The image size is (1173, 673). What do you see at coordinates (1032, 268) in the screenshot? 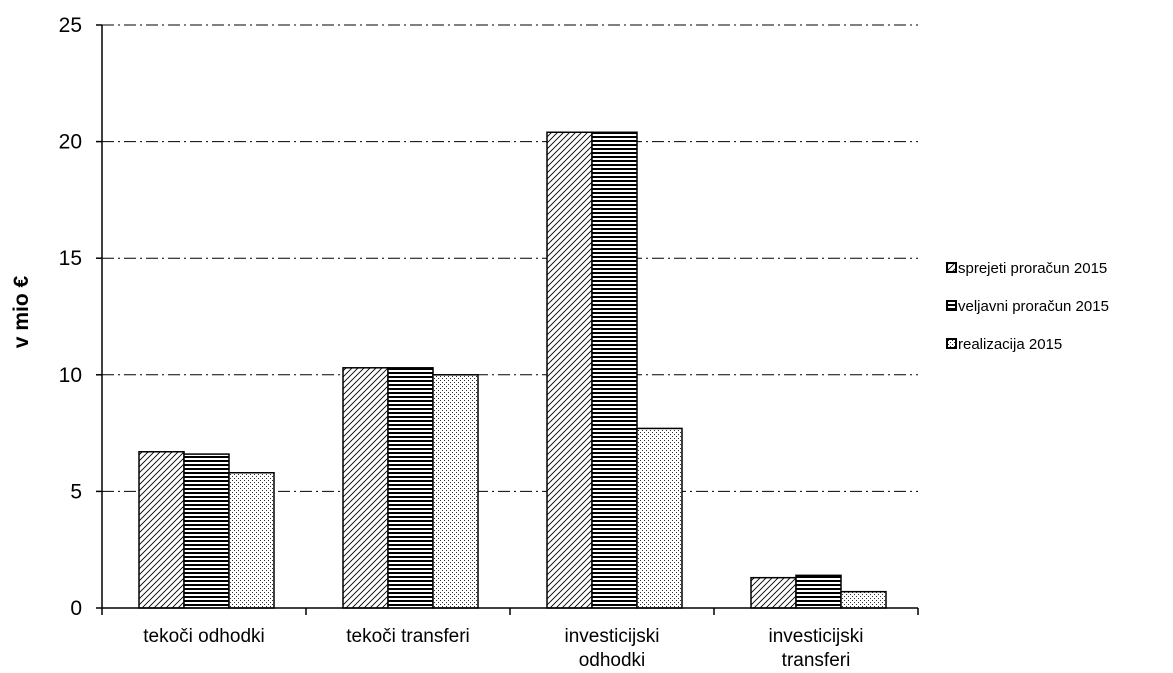
I see `legend-label: sprejeti proračun 2015` at bounding box center [1032, 268].